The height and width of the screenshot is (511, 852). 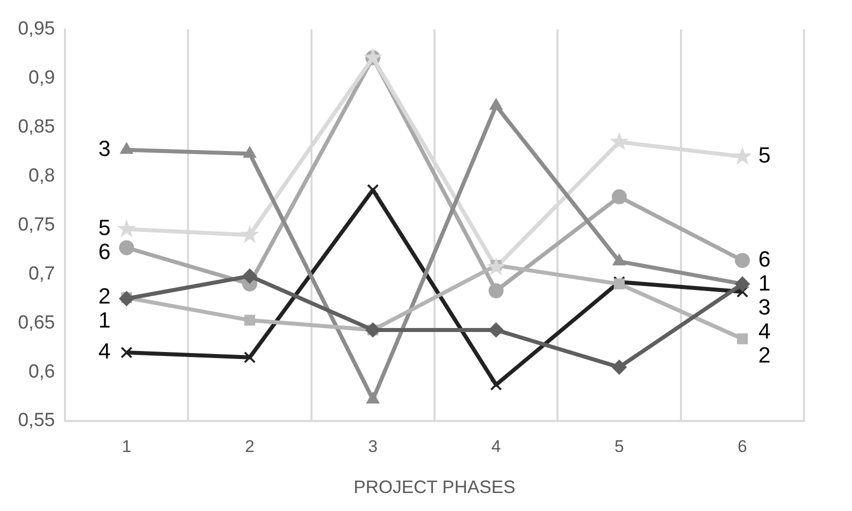 What do you see at coordinates (127, 446) in the screenshot?
I see `x-tick-label: 1` at bounding box center [127, 446].